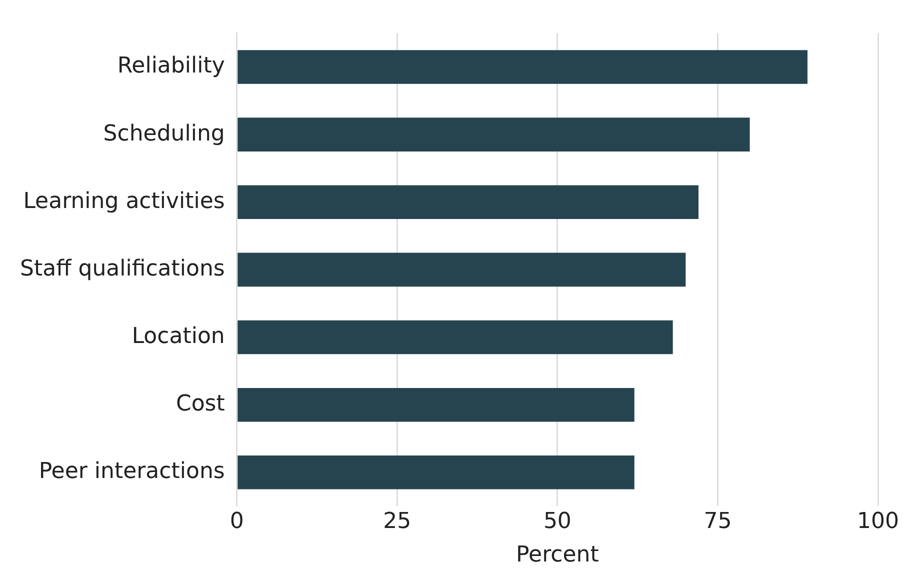 The height and width of the screenshot is (581, 910). What do you see at coordinates (237, 521) in the screenshot?
I see `x-tick-label: 0` at bounding box center [237, 521].